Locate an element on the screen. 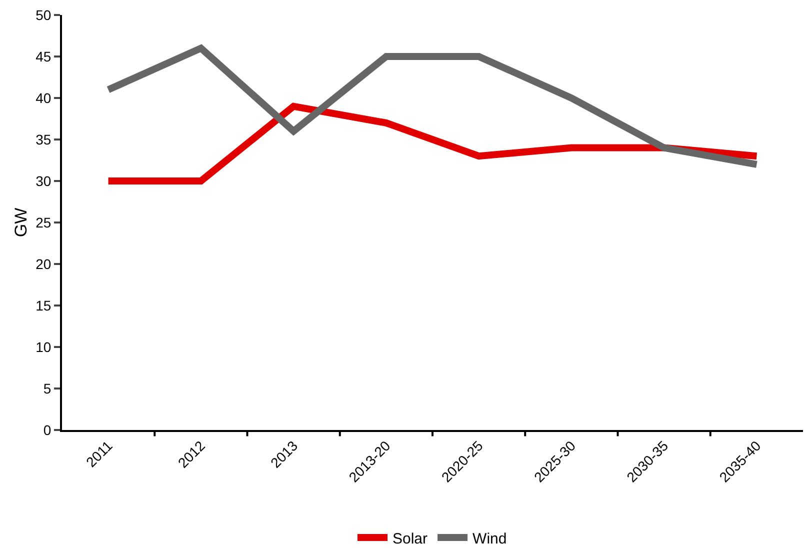 The width and height of the screenshot is (805, 556). y-tick-label: 35 is located at coordinates (44, 139).